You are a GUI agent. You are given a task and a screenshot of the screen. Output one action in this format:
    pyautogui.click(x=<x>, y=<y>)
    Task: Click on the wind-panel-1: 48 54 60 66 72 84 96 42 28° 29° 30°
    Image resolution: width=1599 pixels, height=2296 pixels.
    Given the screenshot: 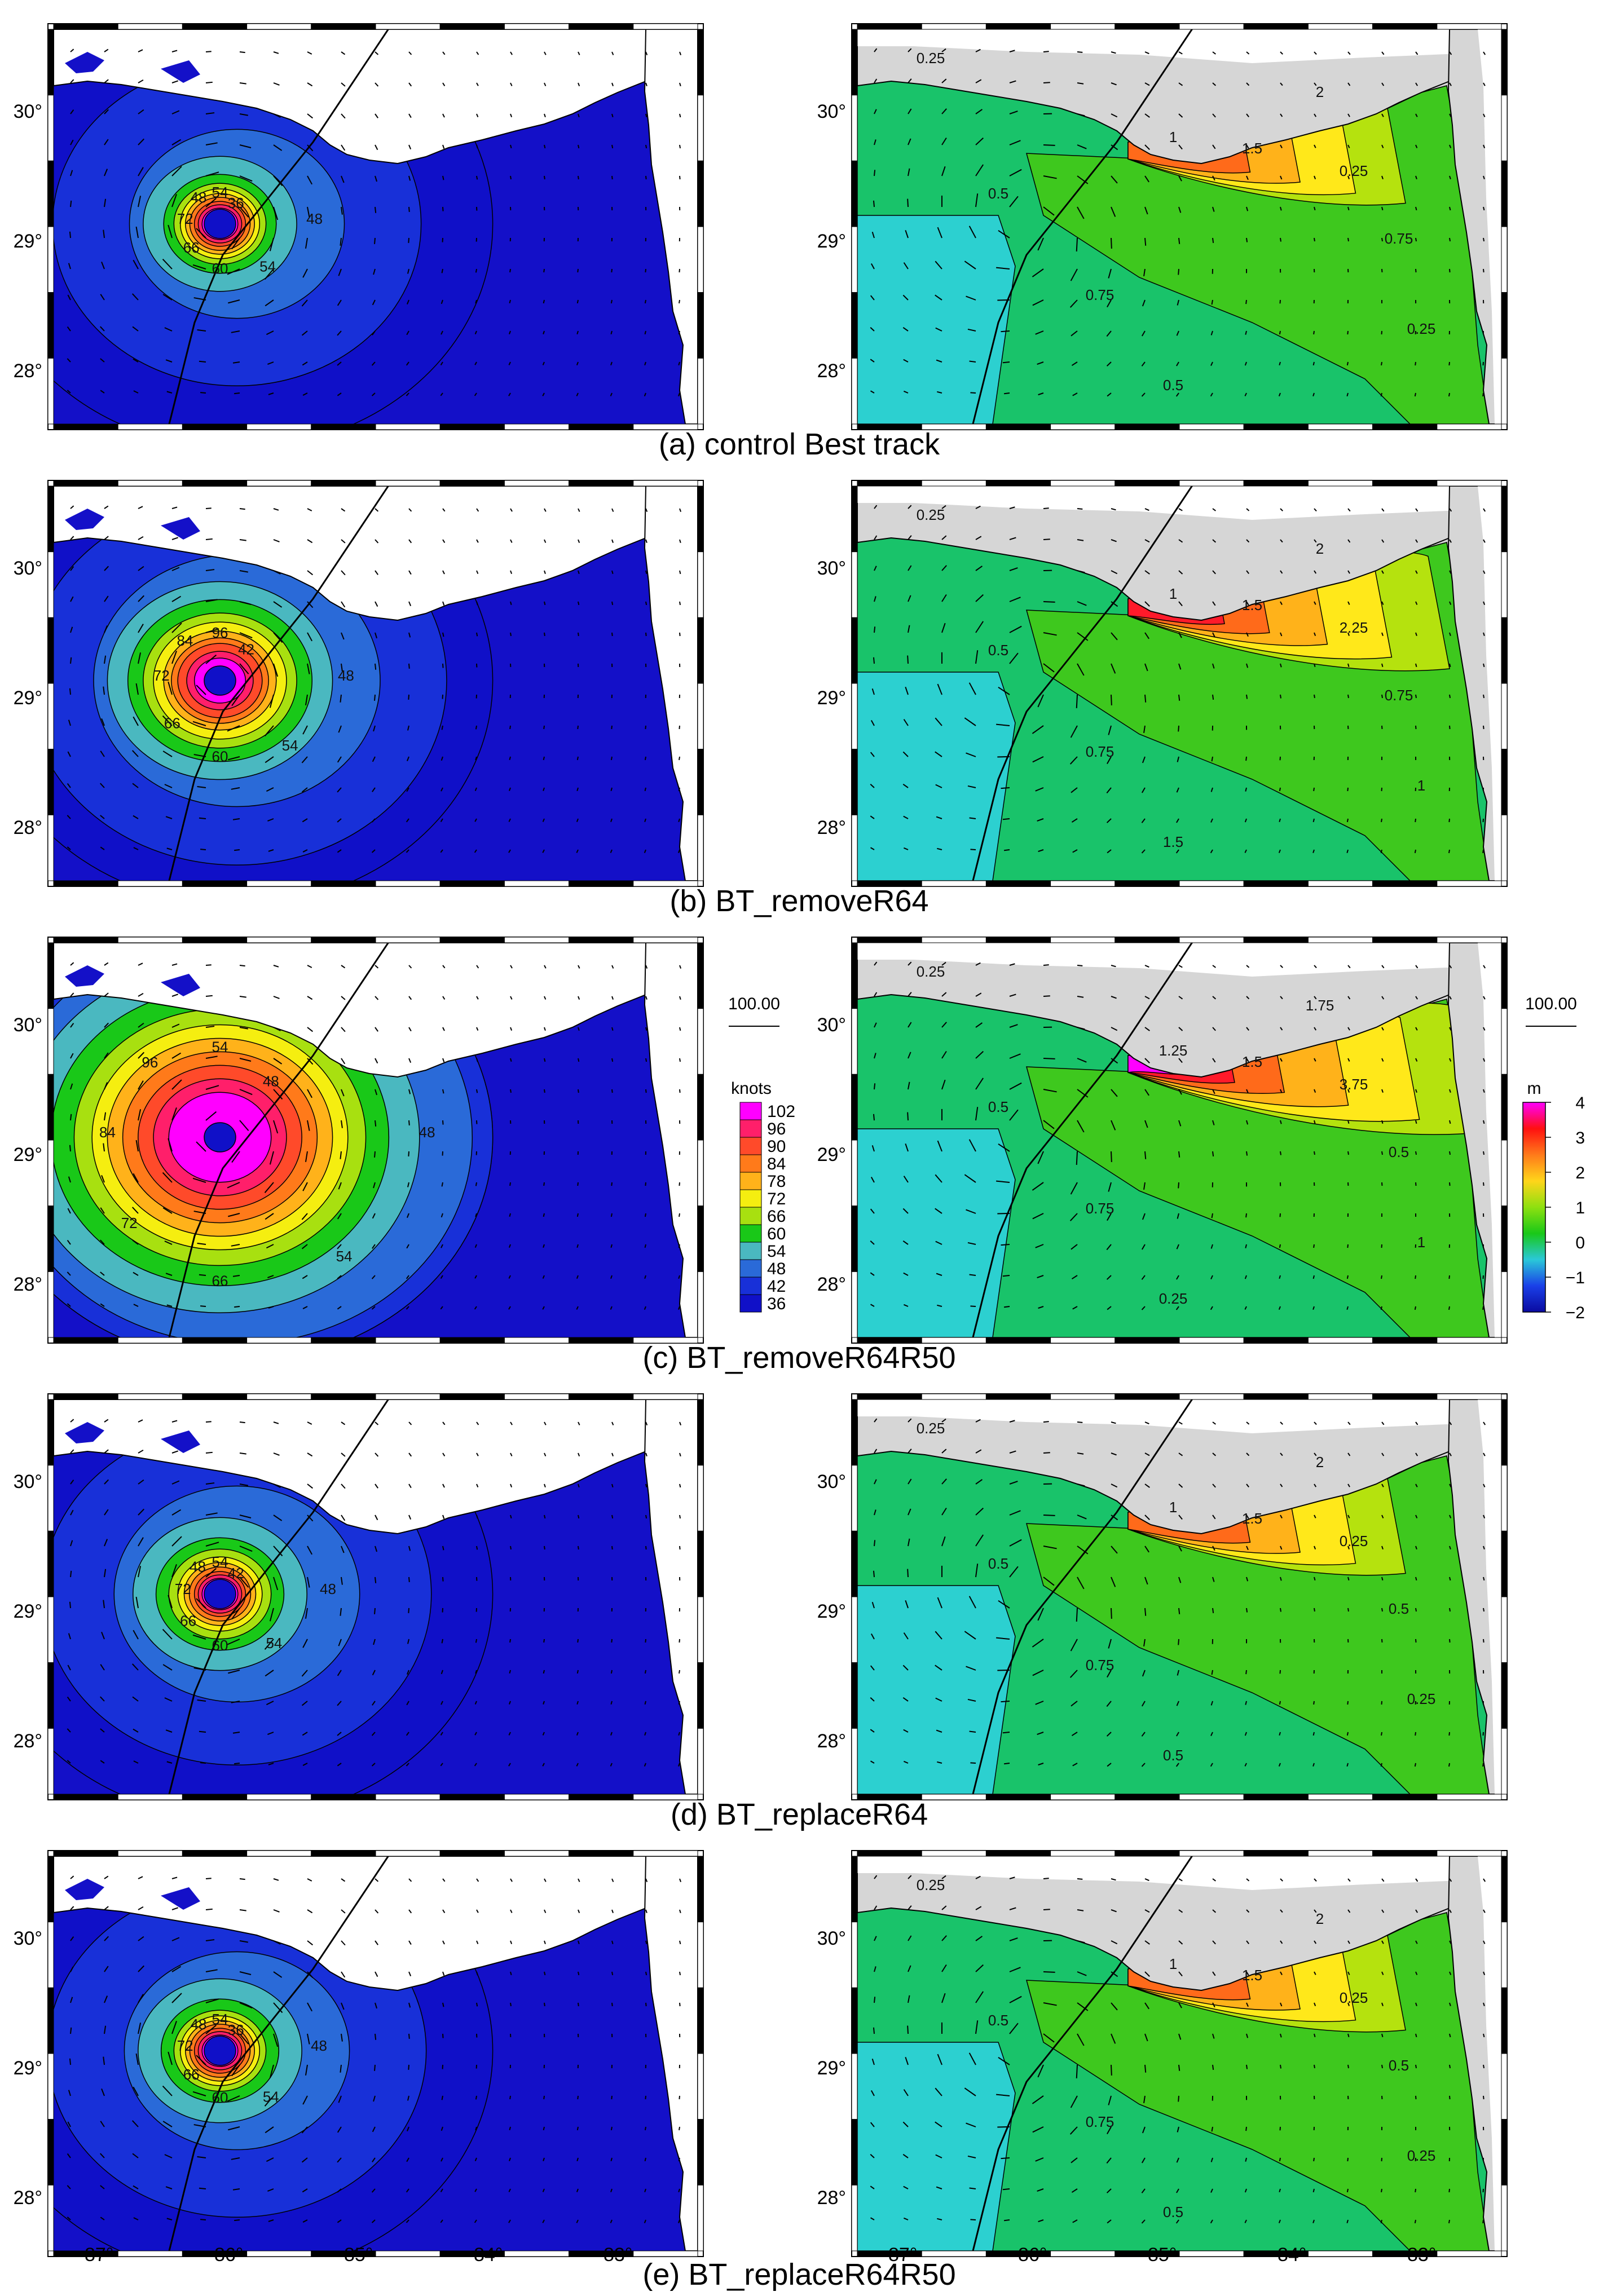 What is the action you would take?
    pyautogui.click(x=359, y=683)
    